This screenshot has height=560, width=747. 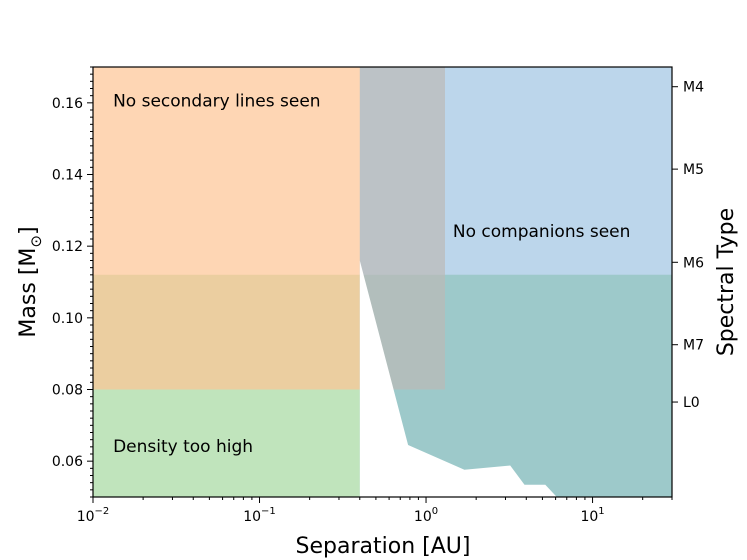 I want to click on x-tick-label: 10⁻¹, so click(x=259, y=515).